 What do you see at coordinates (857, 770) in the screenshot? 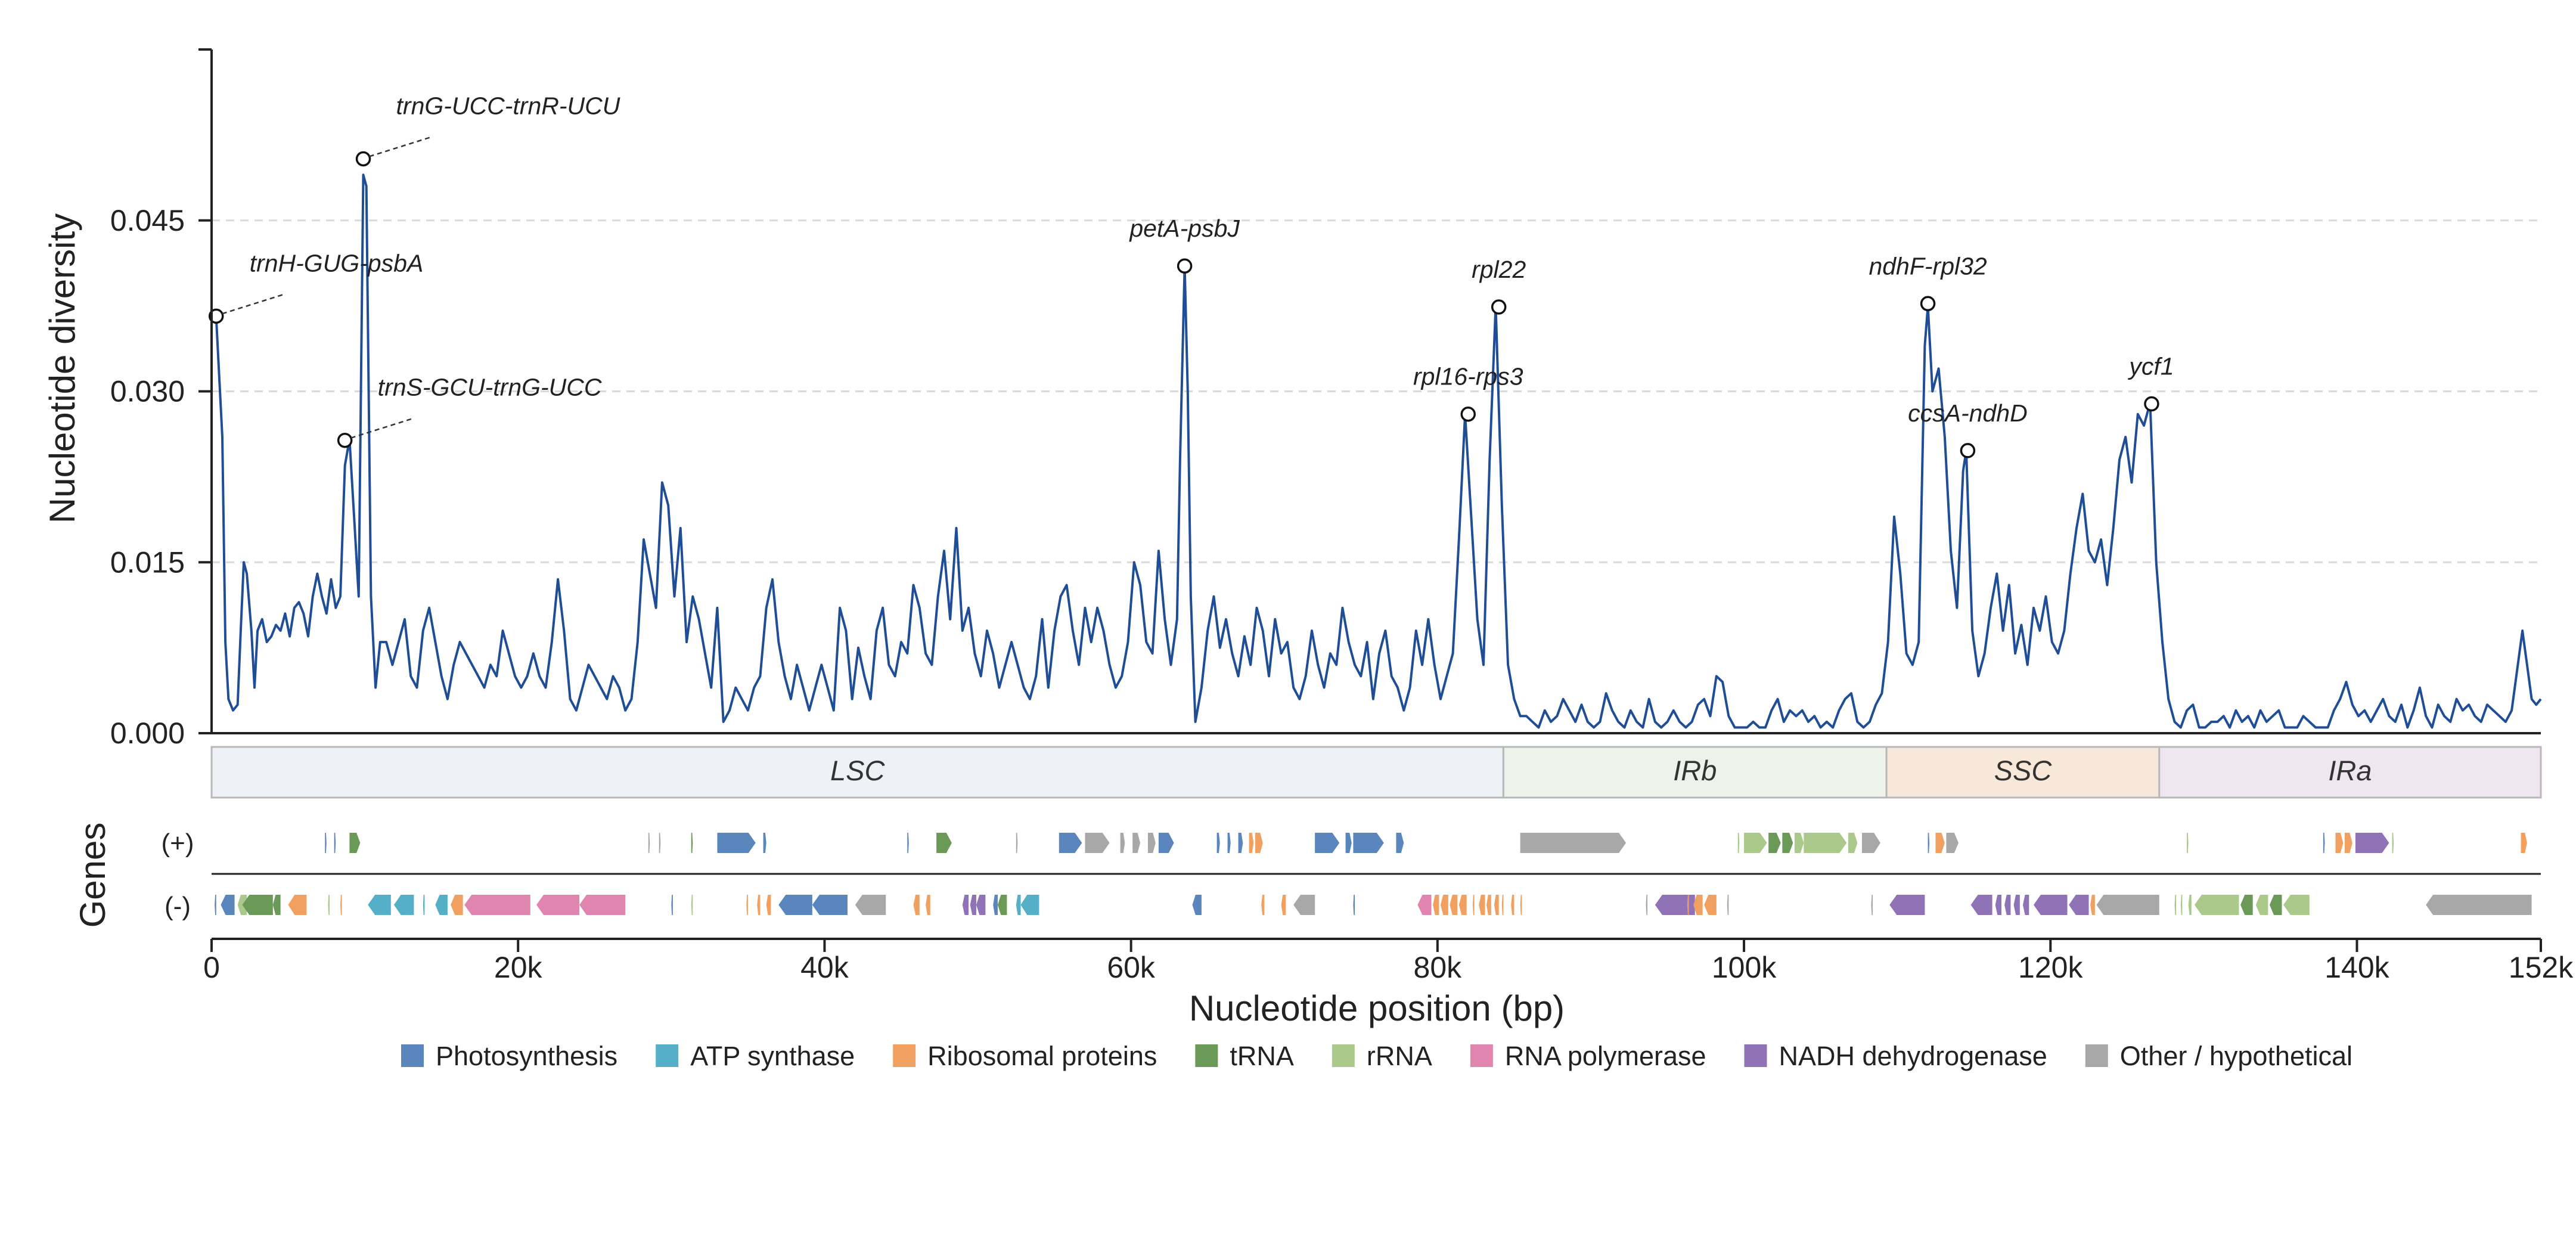
I see `region-label: LSC` at bounding box center [857, 770].